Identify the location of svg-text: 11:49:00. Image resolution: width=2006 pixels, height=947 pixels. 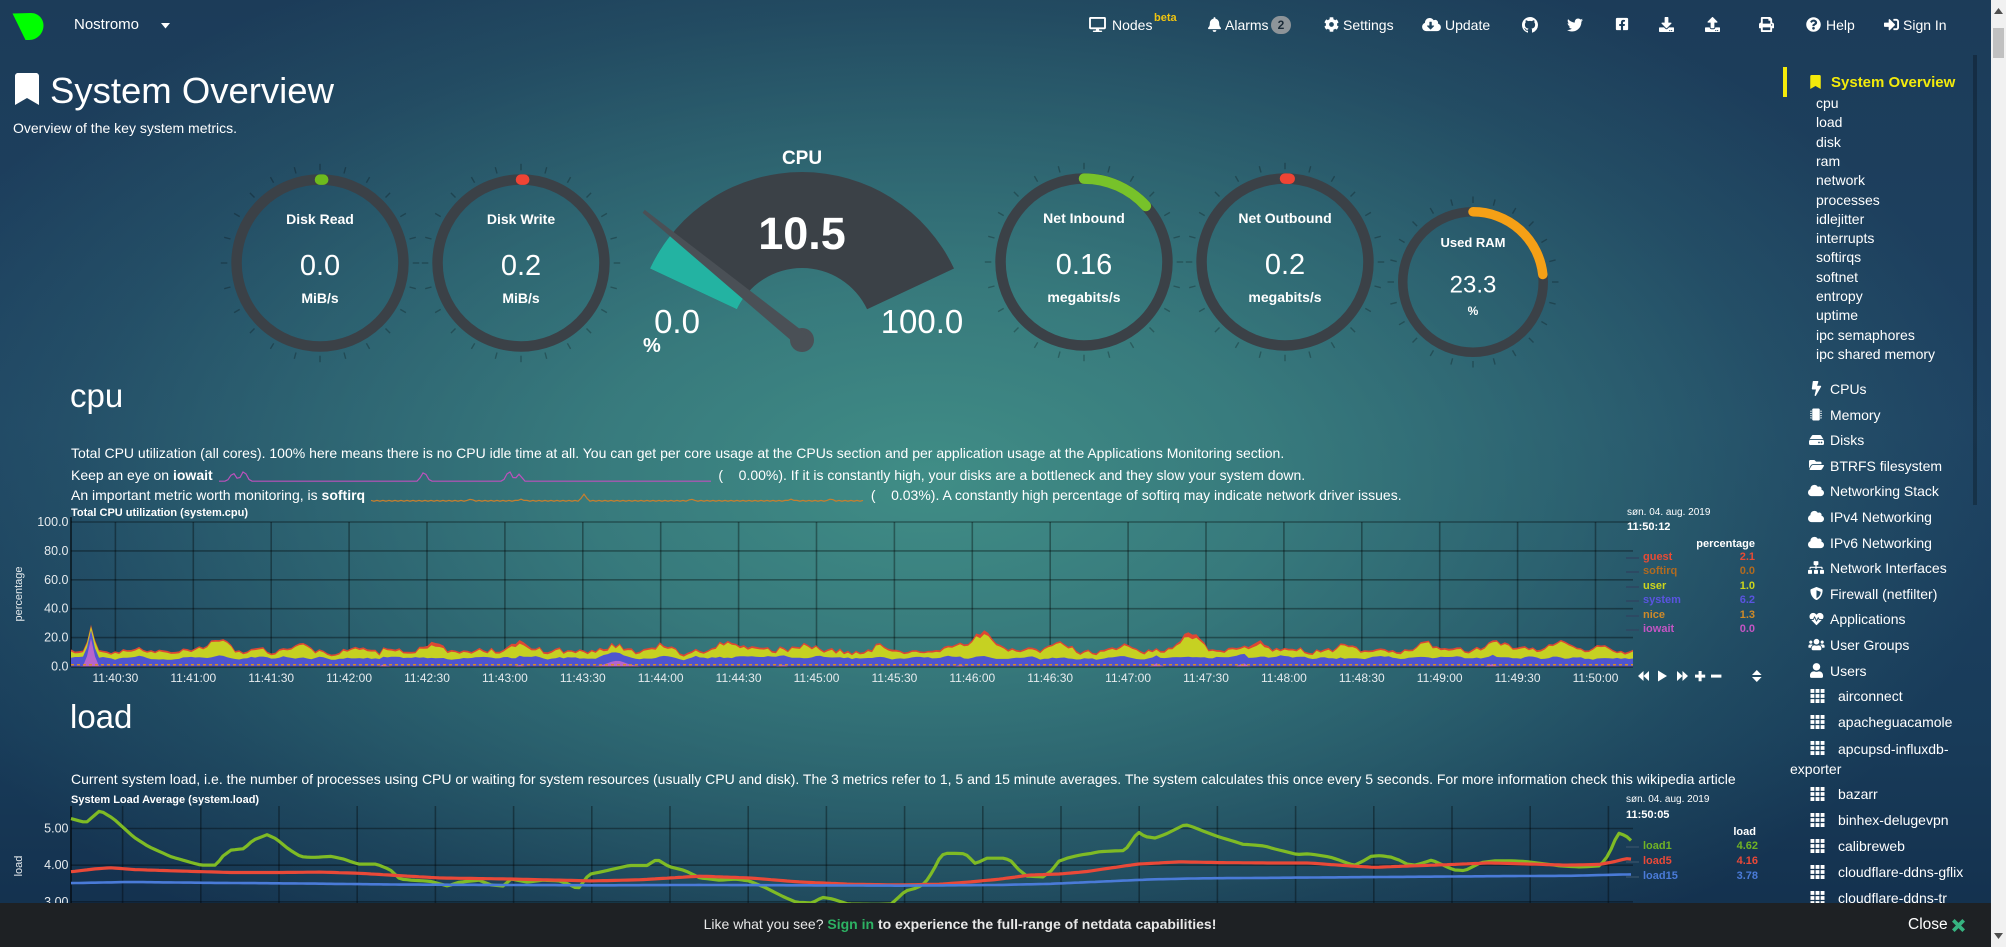
(1440, 678).